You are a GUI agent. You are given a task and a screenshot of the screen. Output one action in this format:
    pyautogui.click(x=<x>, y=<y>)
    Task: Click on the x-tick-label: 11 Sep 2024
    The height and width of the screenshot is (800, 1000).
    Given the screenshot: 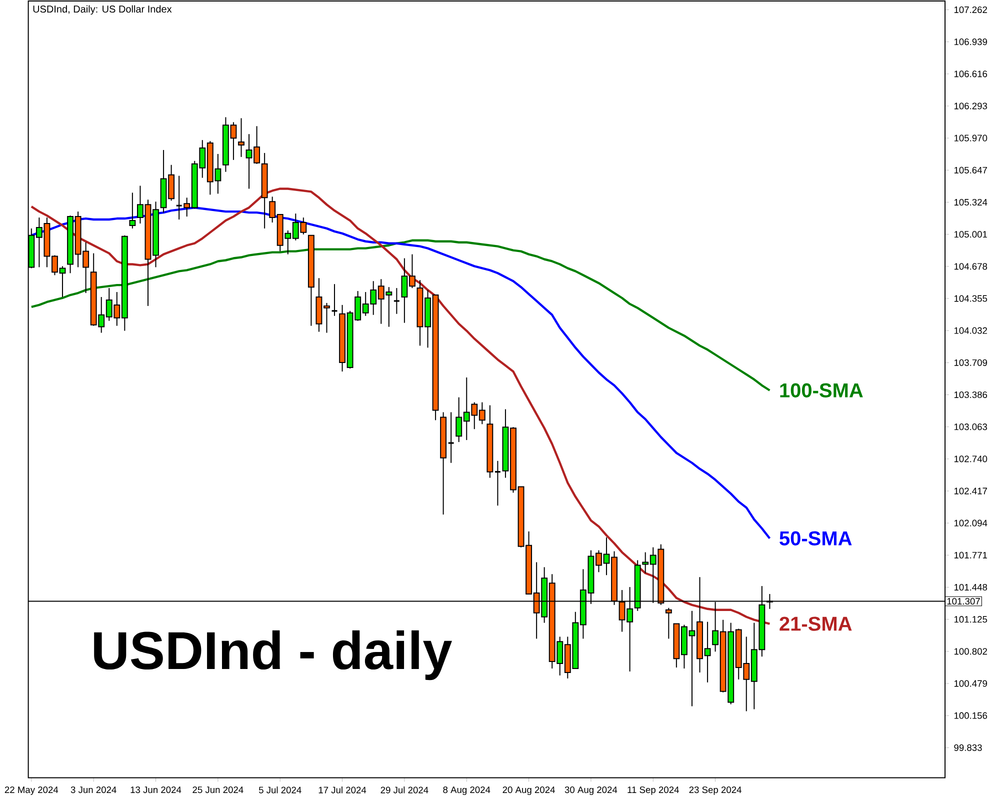 What is the action you would take?
    pyautogui.click(x=653, y=791)
    